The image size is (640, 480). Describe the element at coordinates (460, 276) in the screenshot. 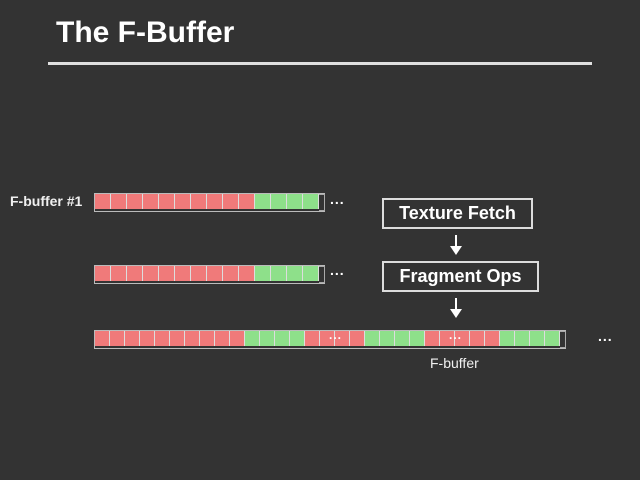

I see `fragment-ops-box: Fragment Ops` at that location.